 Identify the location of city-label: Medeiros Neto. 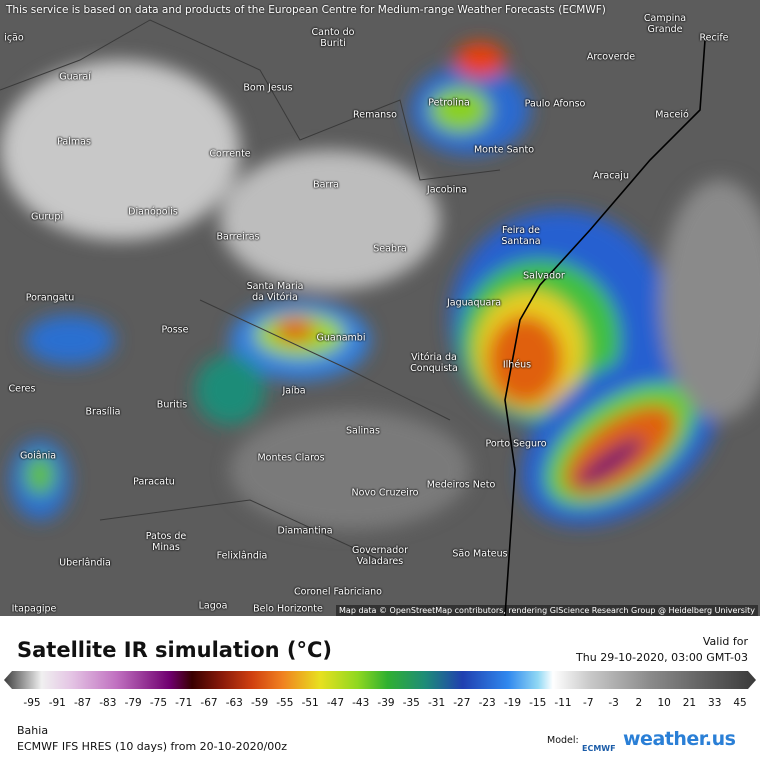
(461, 485).